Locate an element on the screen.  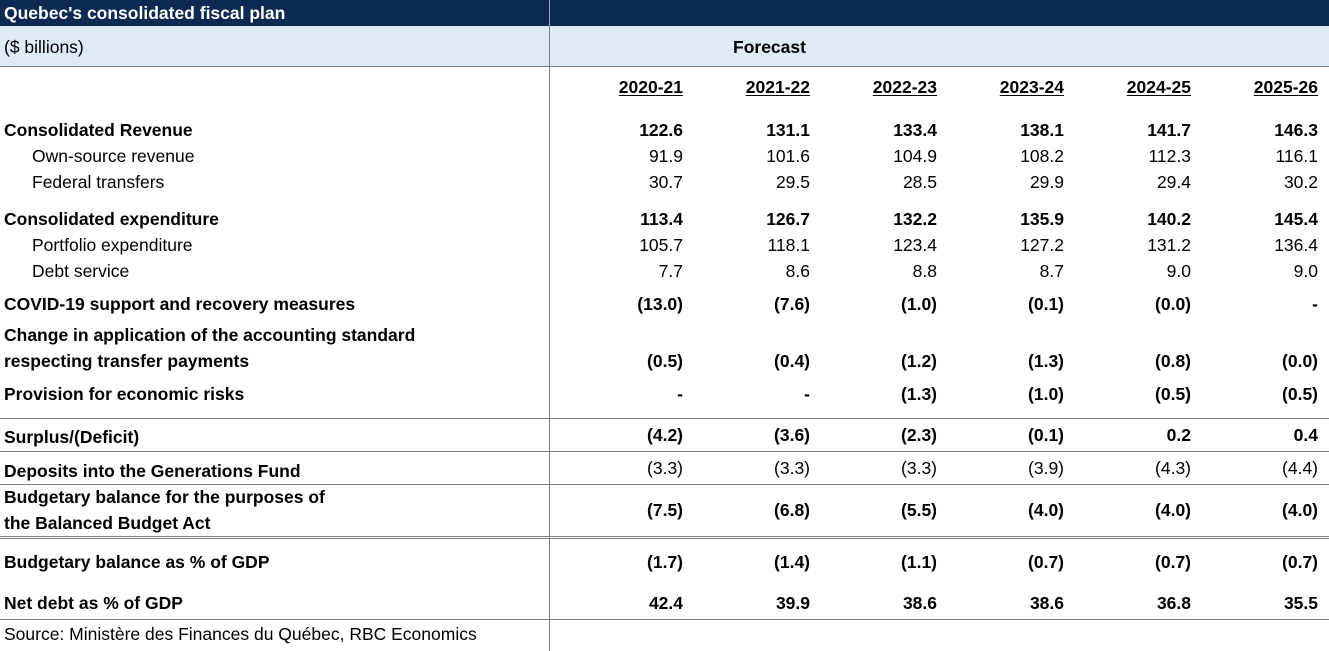
row-label-provision-economic-risks: Provision for economic risks is located at coordinates (124, 394).